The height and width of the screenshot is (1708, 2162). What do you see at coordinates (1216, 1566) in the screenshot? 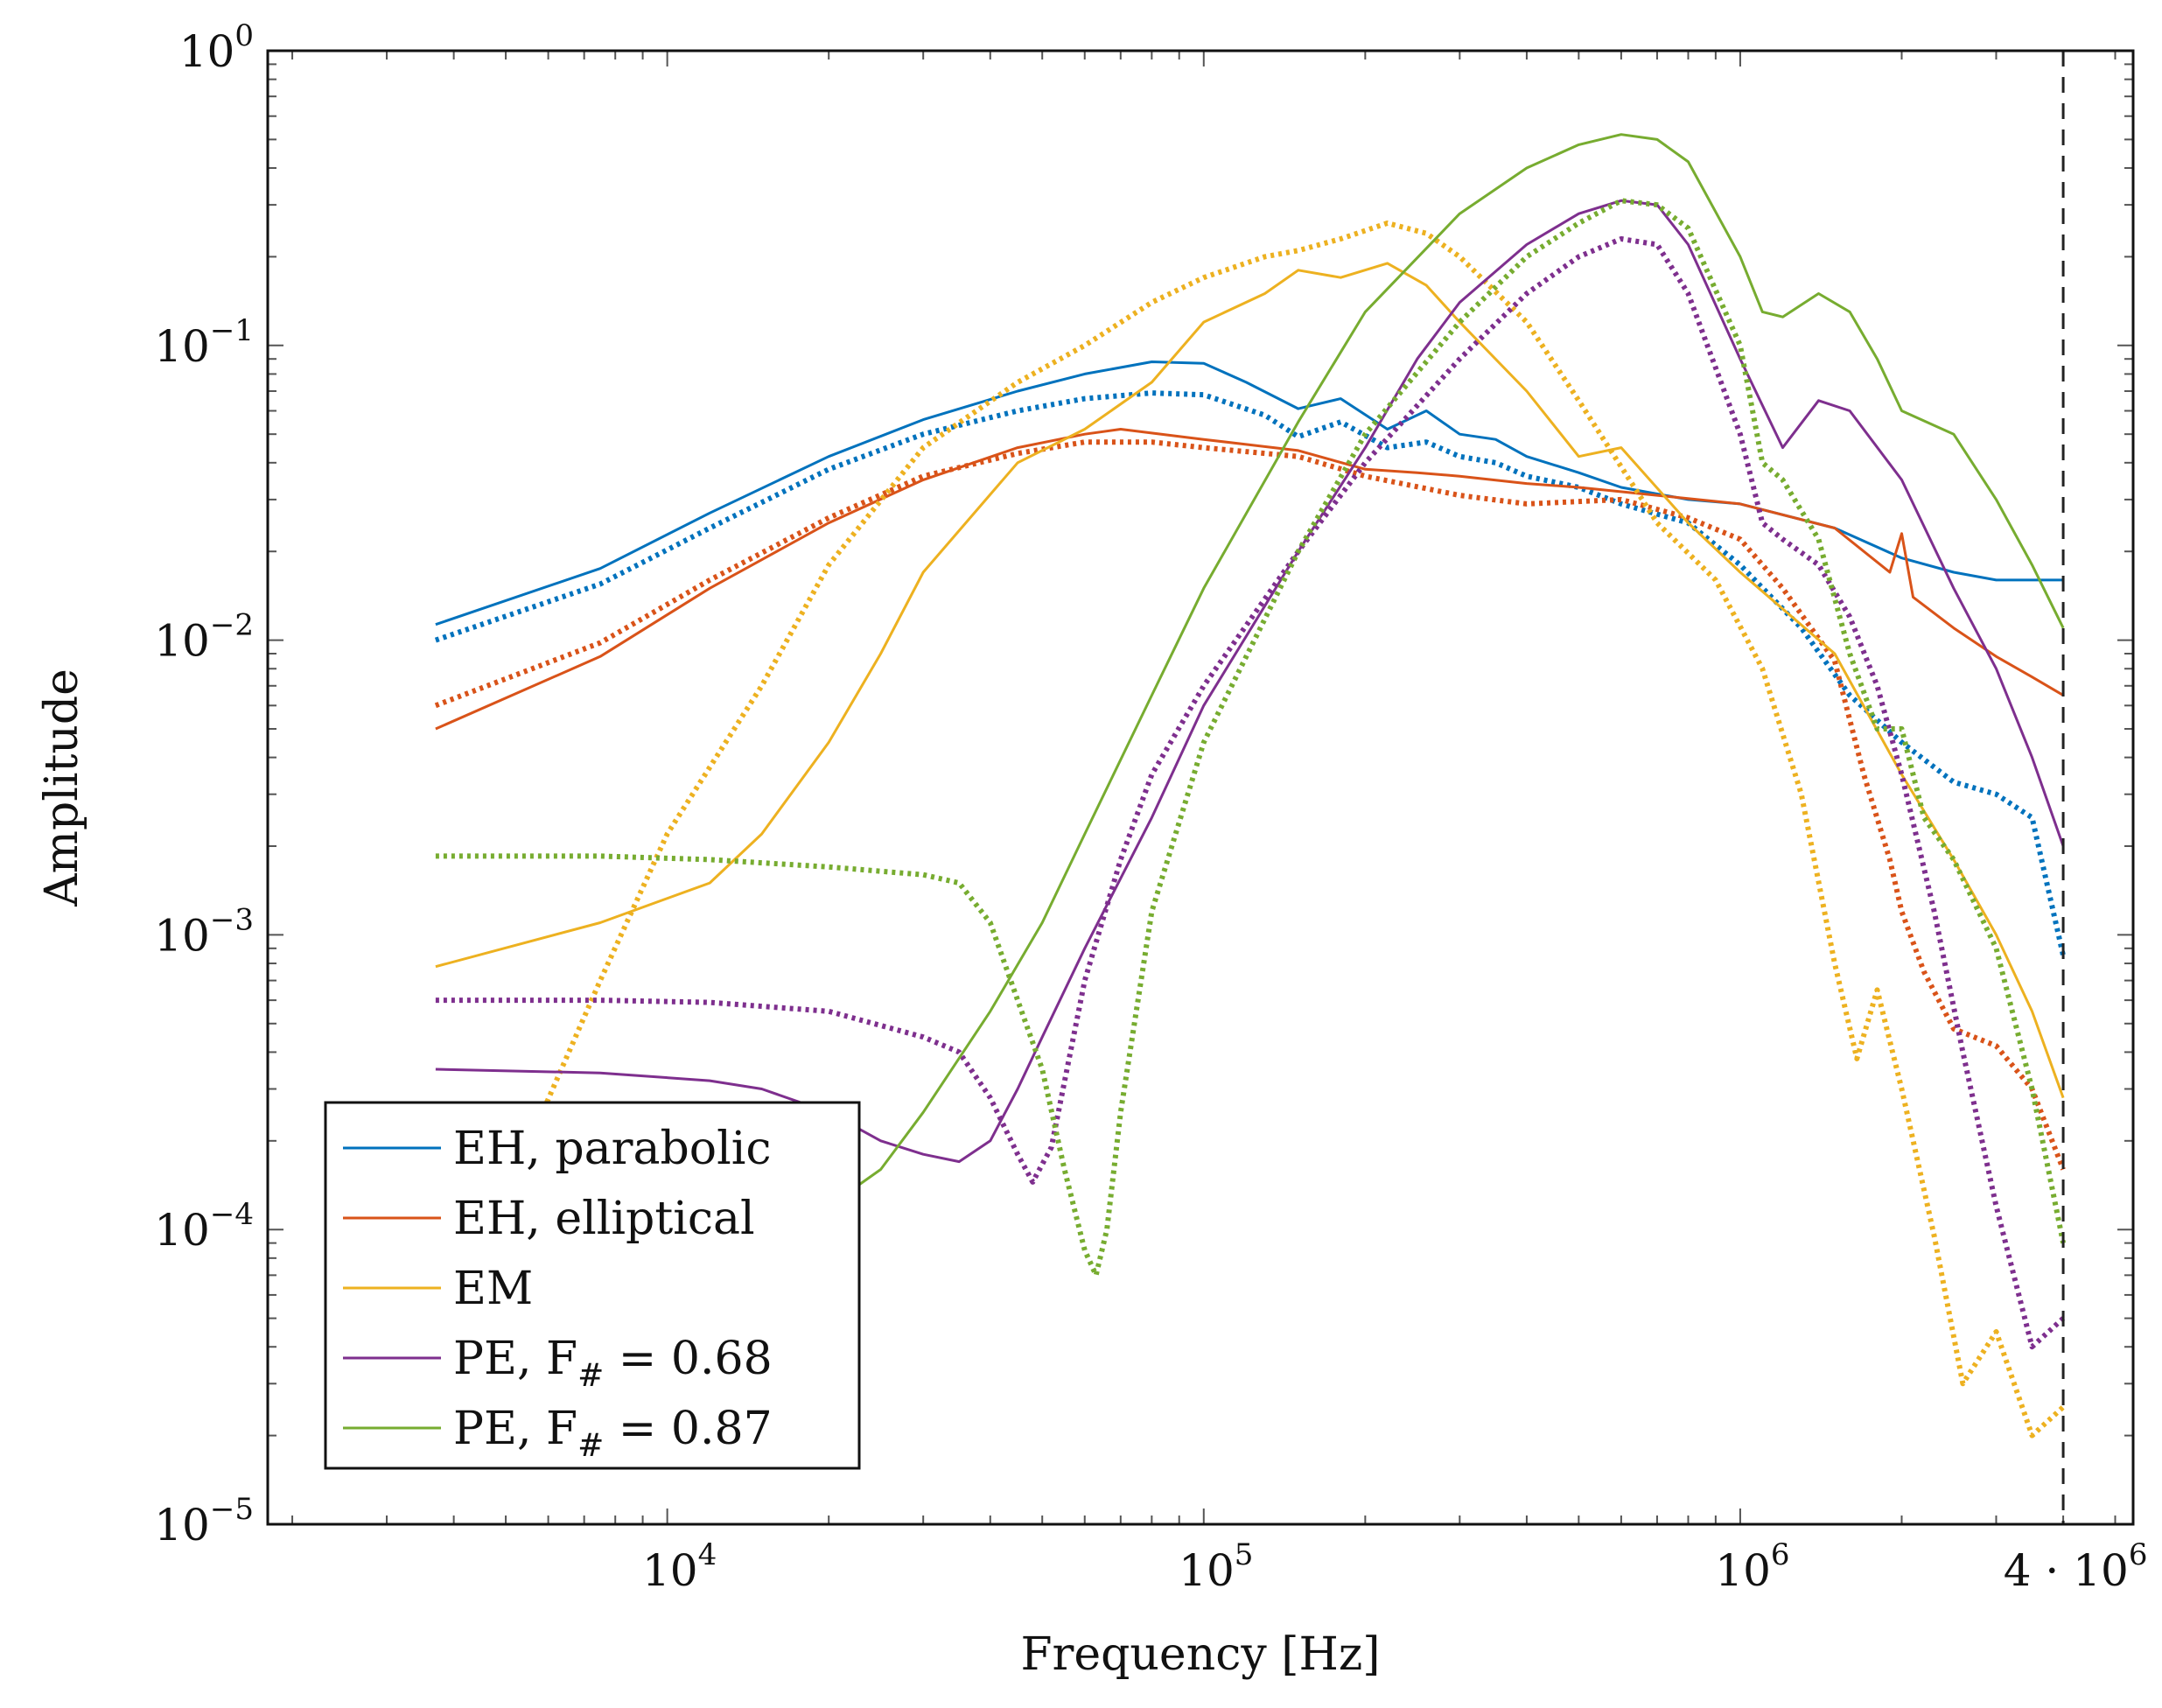
I see `x-tick-label: 10⁵` at bounding box center [1216, 1566].